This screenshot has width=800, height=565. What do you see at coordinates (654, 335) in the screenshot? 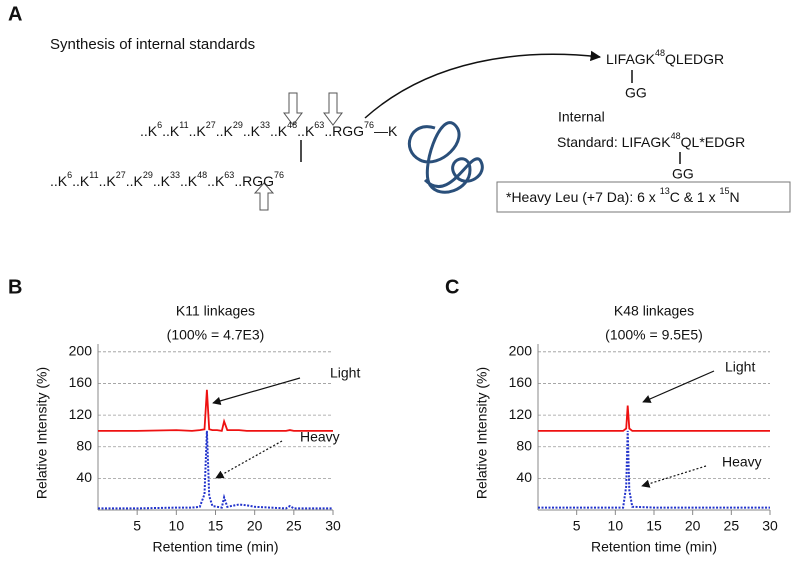
I see `chart-subtitle: (100% = 9.5E5)` at bounding box center [654, 335].